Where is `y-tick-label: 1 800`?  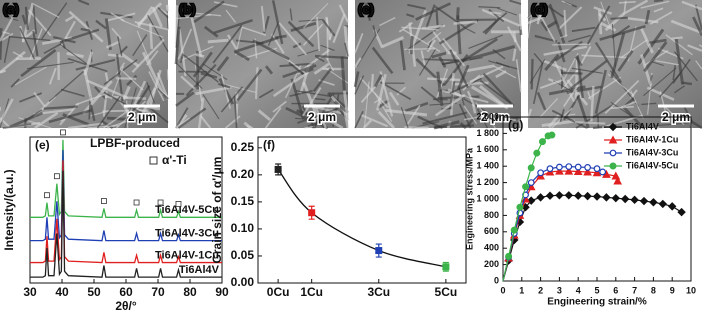
y-tick-label: 1 800 is located at coordinates (487, 133).